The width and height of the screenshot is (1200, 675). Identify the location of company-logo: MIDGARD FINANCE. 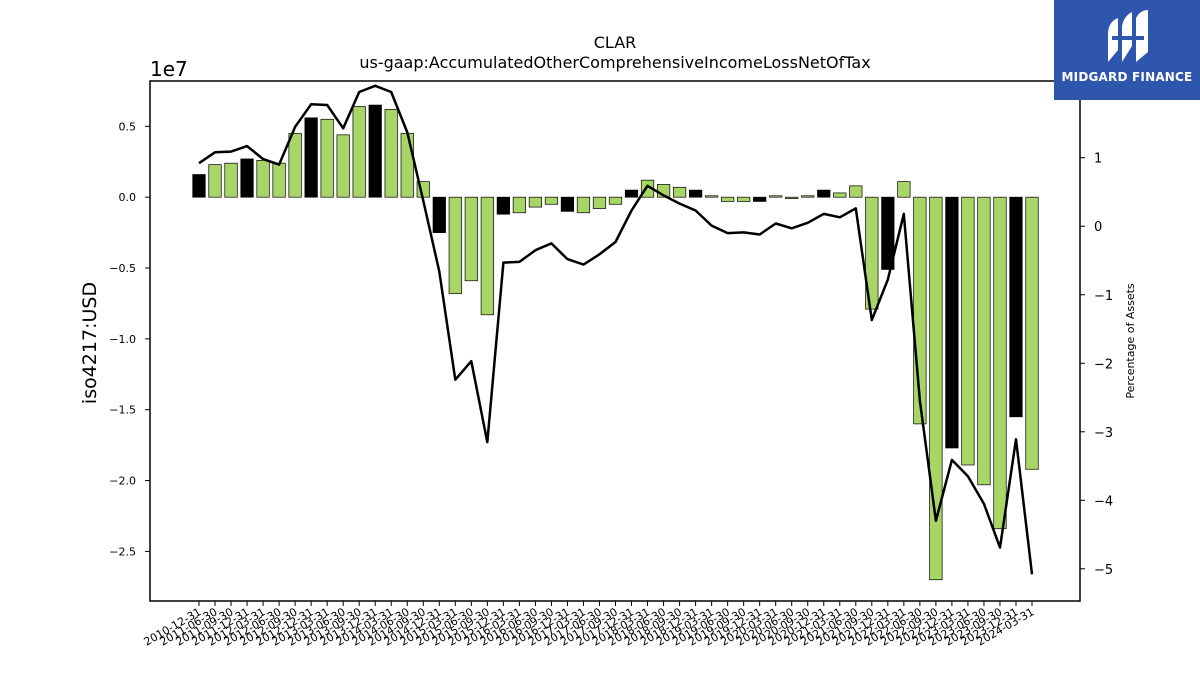
(1127, 50).